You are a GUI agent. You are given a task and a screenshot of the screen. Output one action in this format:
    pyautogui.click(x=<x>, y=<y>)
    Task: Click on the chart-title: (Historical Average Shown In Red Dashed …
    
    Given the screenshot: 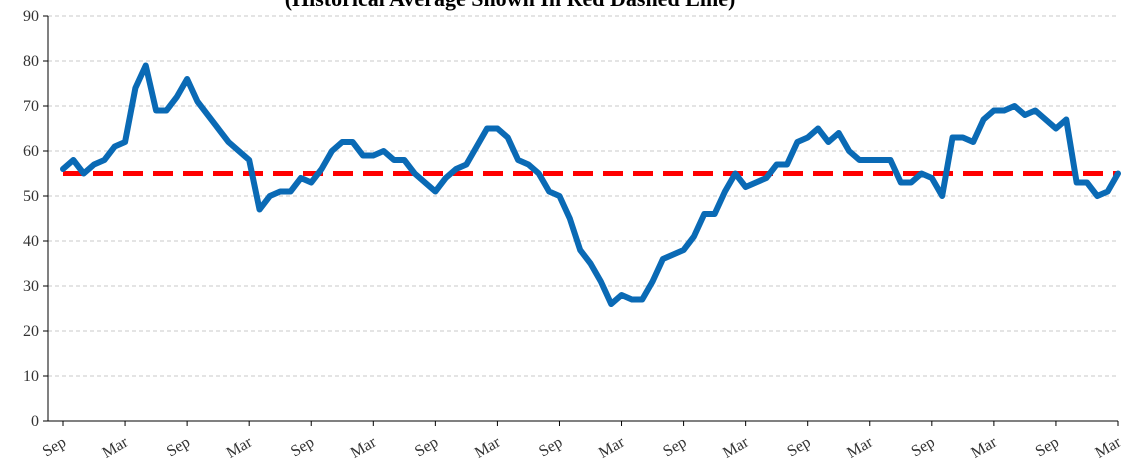 What is the action you would take?
    pyautogui.click(x=510, y=5)
    